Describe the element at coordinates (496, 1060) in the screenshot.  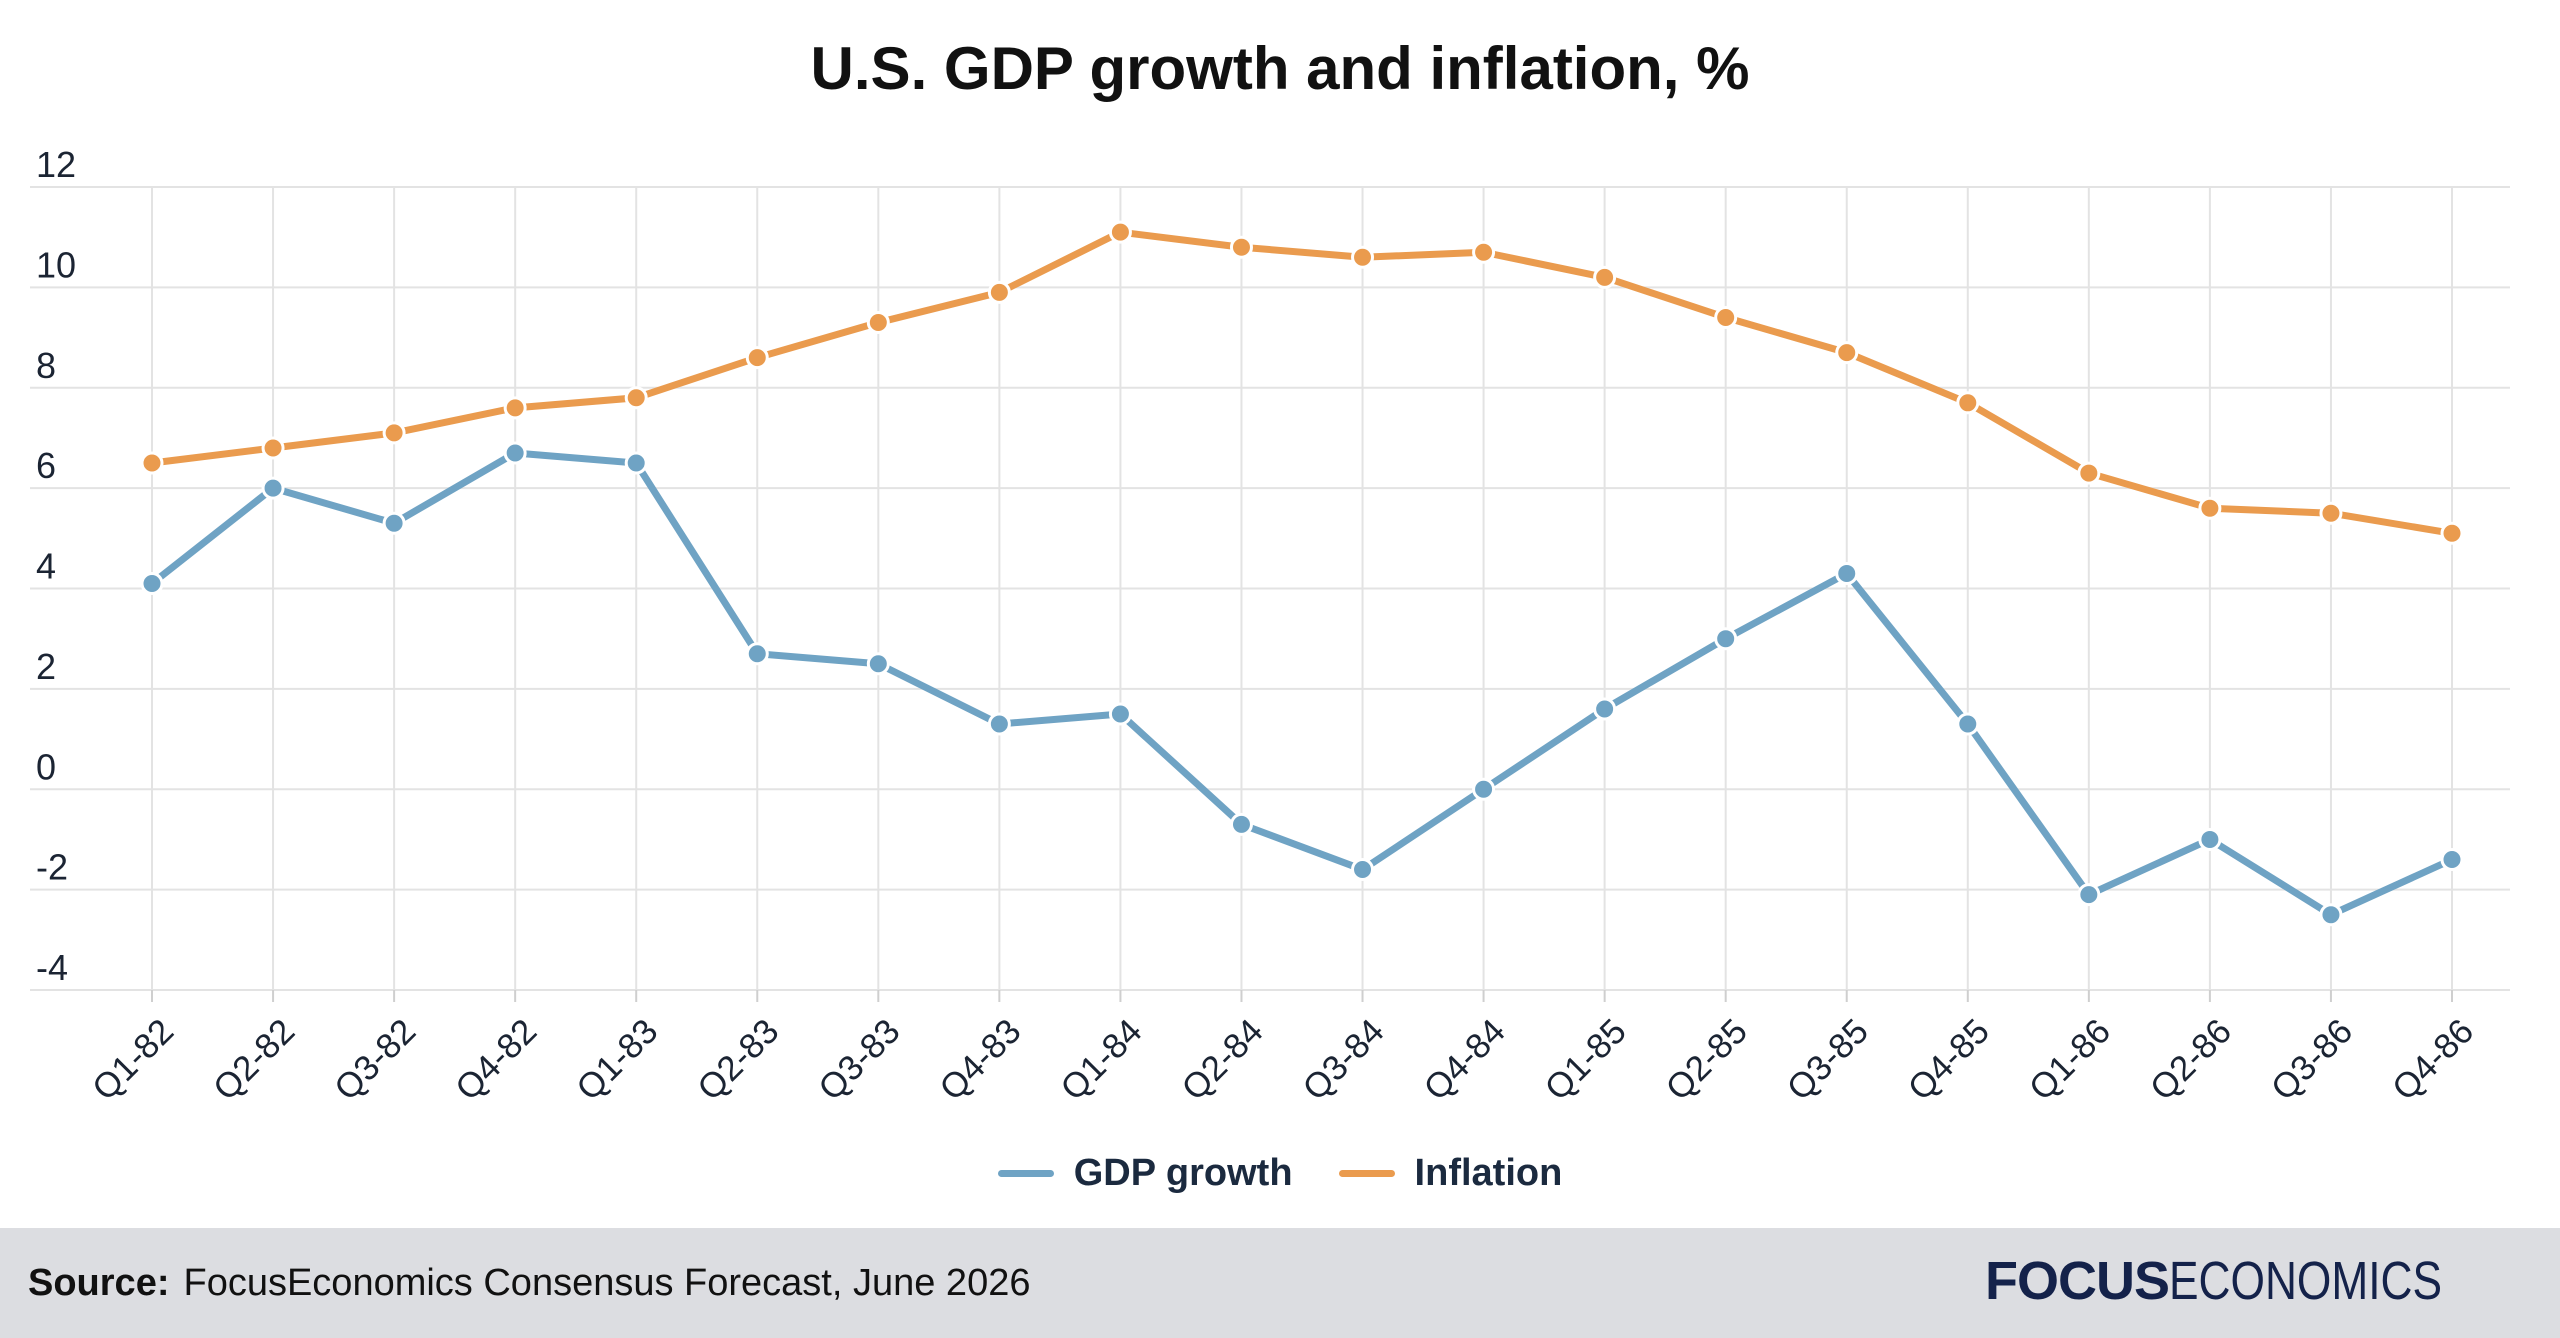
I see `x-tick-label: Q4-82` at that location.